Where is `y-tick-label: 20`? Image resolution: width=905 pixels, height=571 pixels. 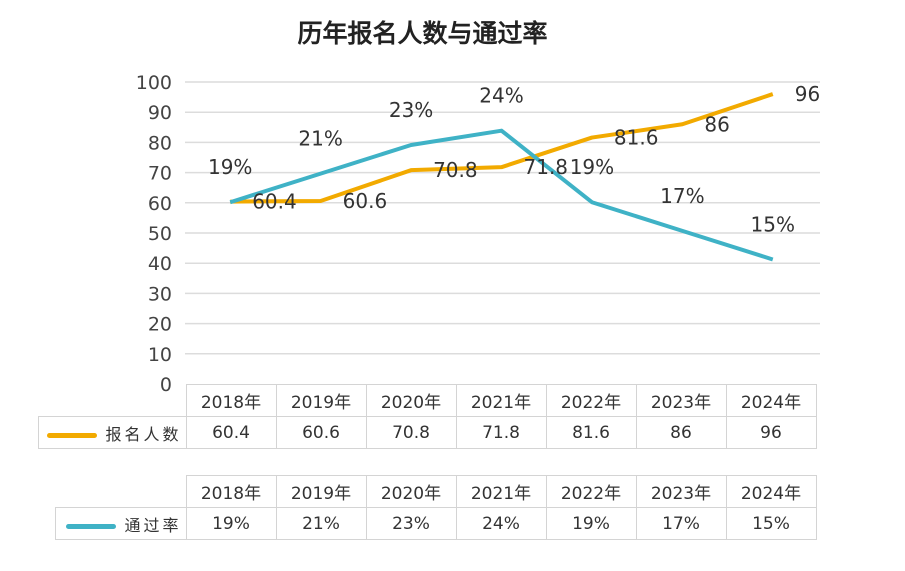
y-tick-label: 20 is located at coordinates (160, 325).